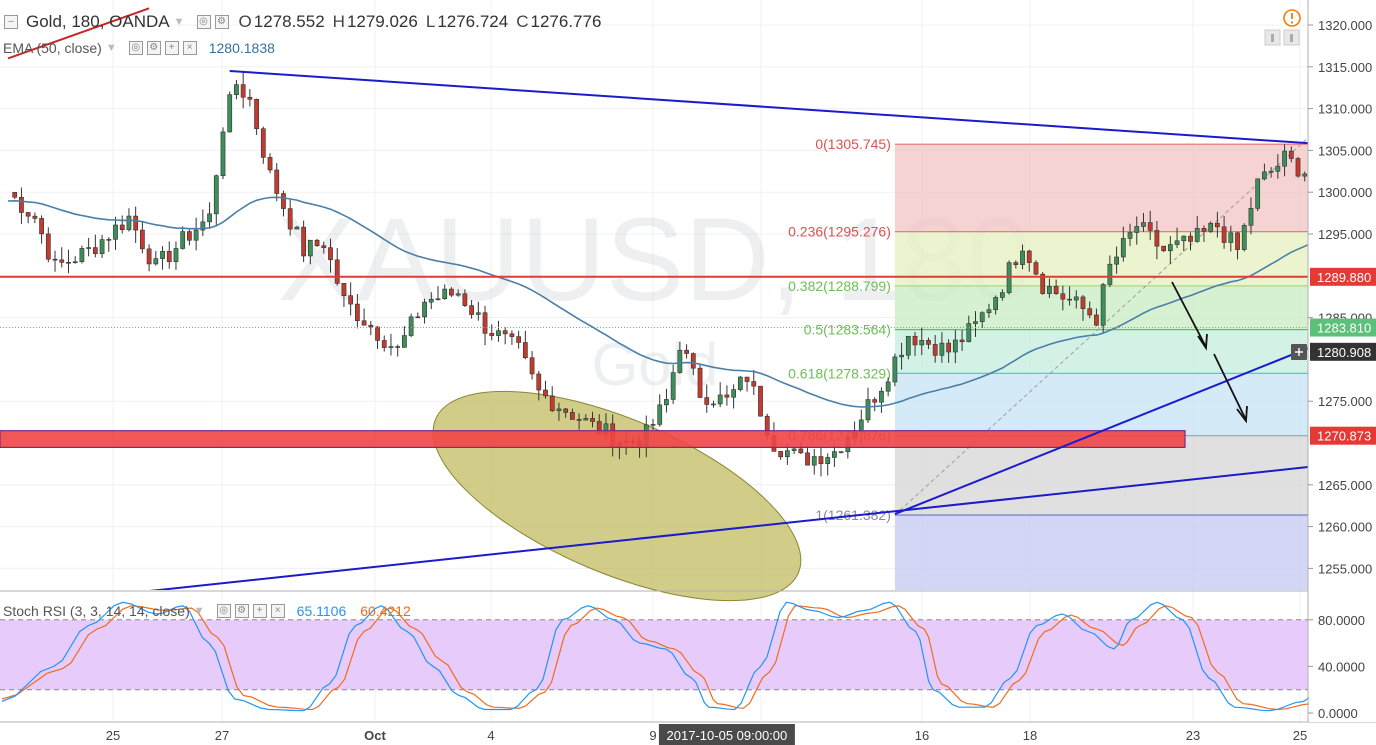  Describe the element at coordinates (223, 611) in the screenshot. I see `eye-icon: ◎` at that location.